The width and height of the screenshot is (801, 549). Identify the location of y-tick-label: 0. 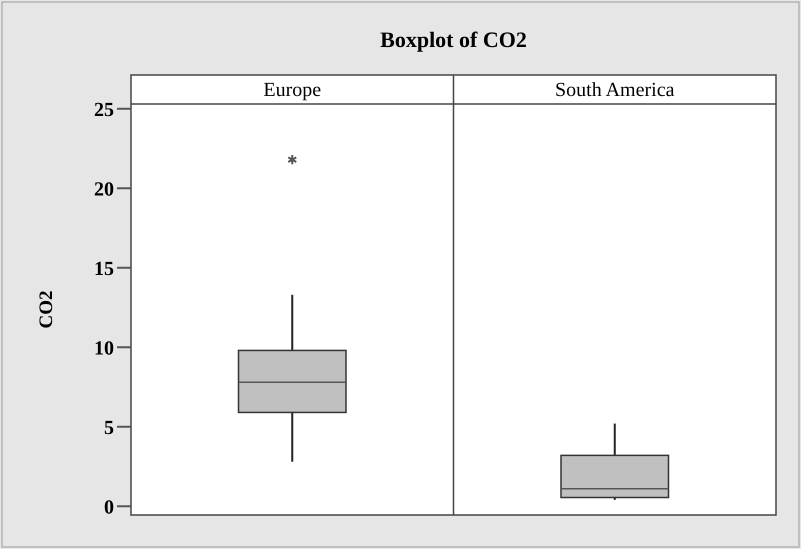
(109, 507).